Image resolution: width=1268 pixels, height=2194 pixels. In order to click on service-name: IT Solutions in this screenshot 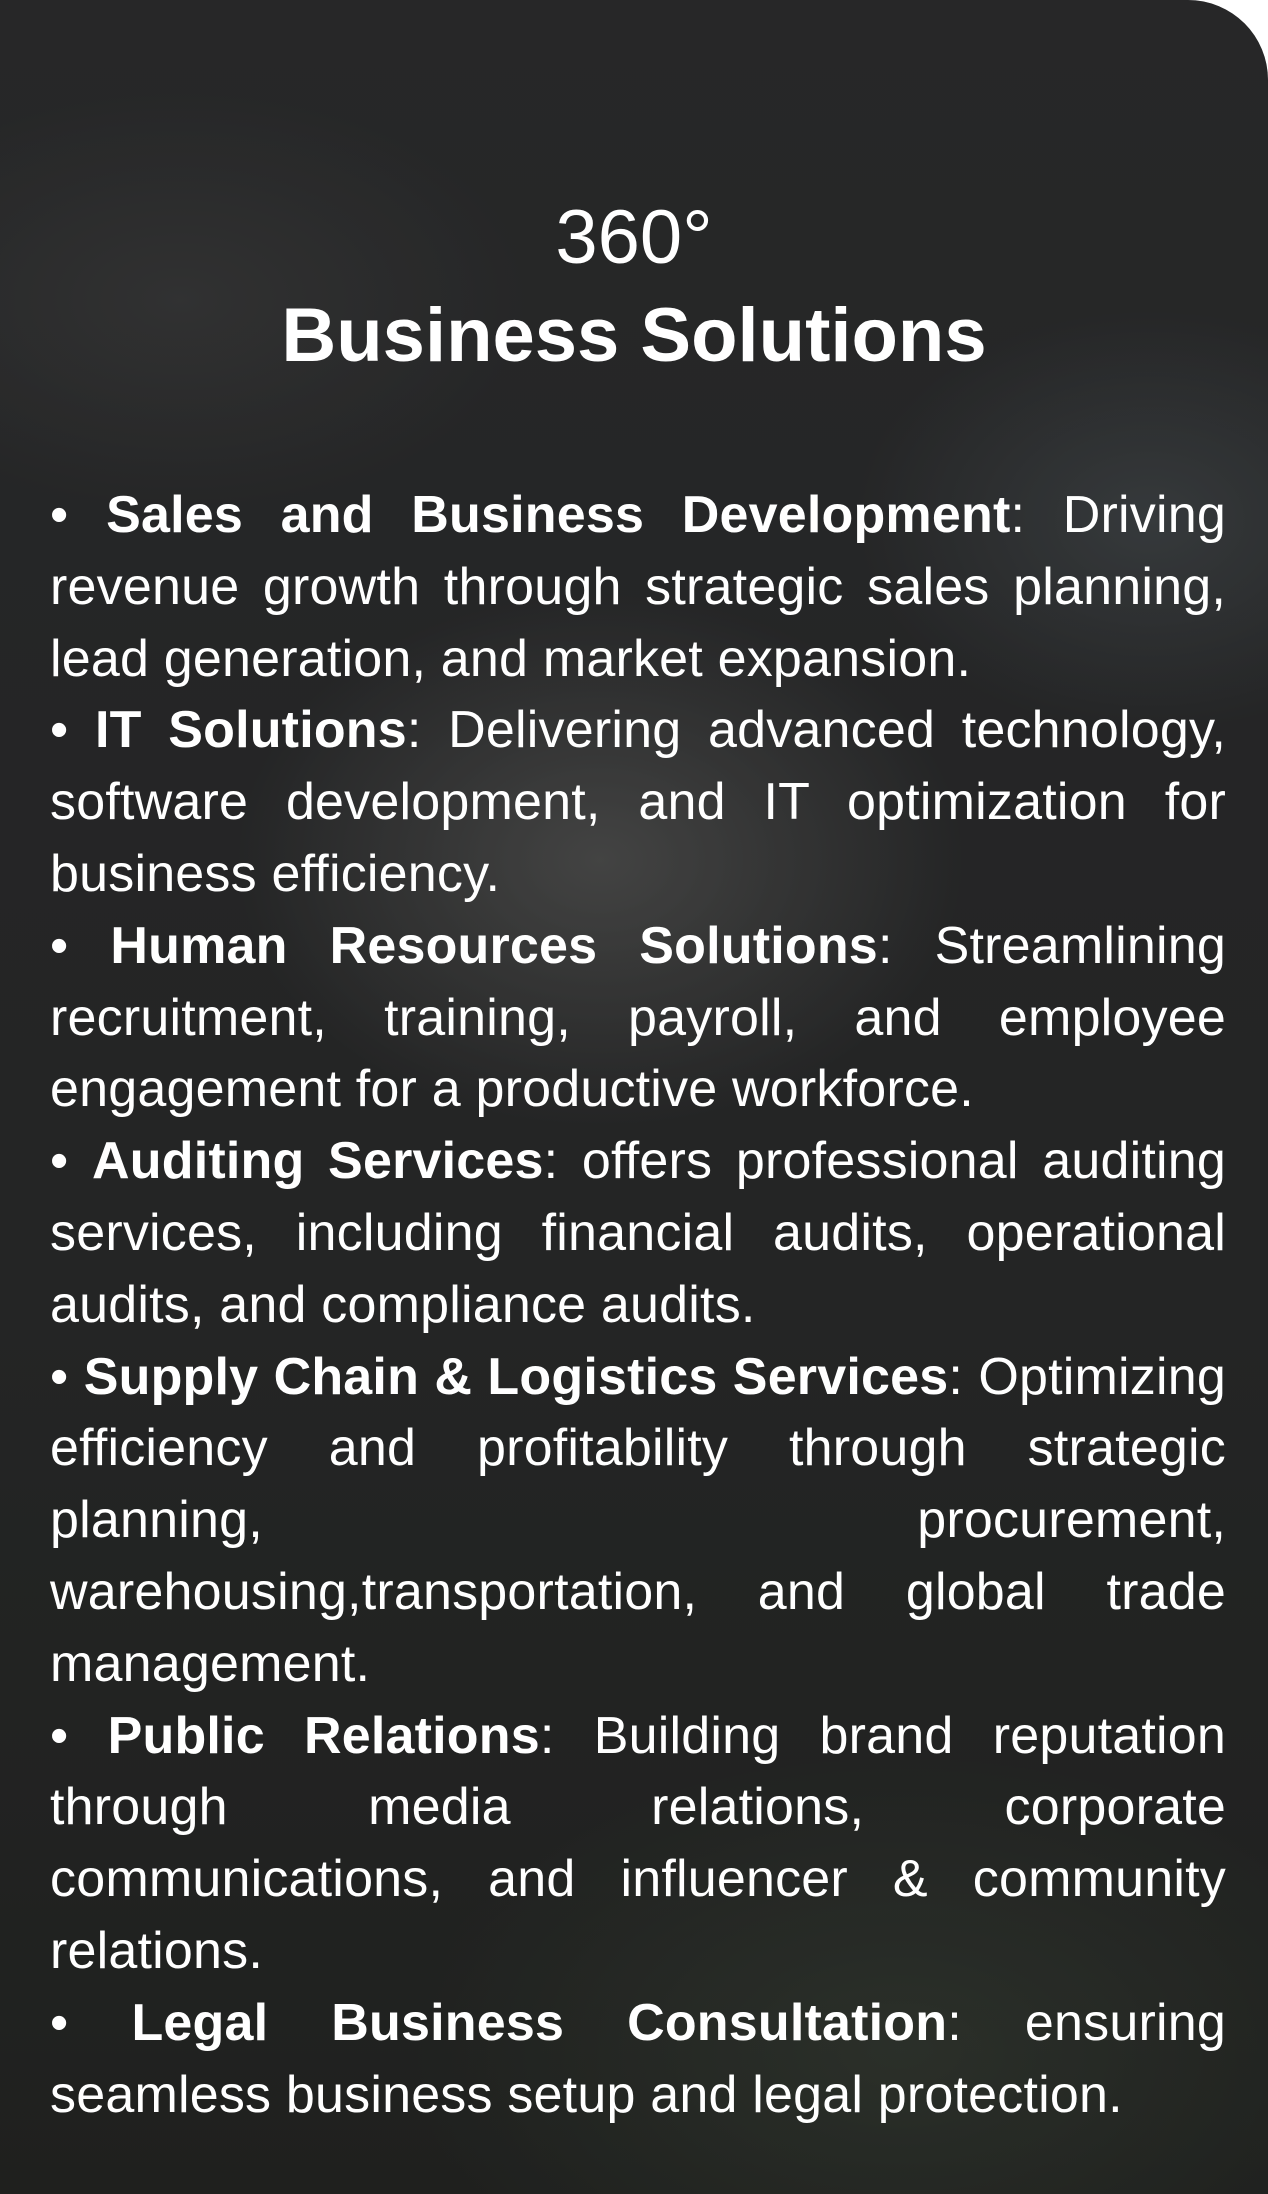, I will do `click(251, 730)`.